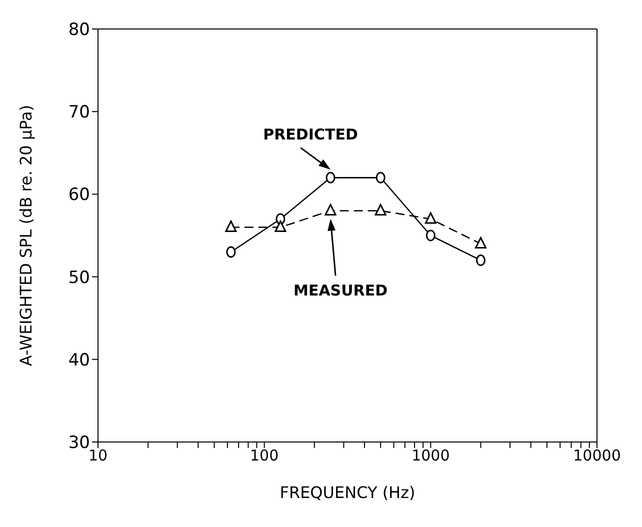 This screenshot has height=527, width=642. I want to click on y-axis-title: A-WEIGHTED SPL (dB re. 20 μPa), so click(26, 235).